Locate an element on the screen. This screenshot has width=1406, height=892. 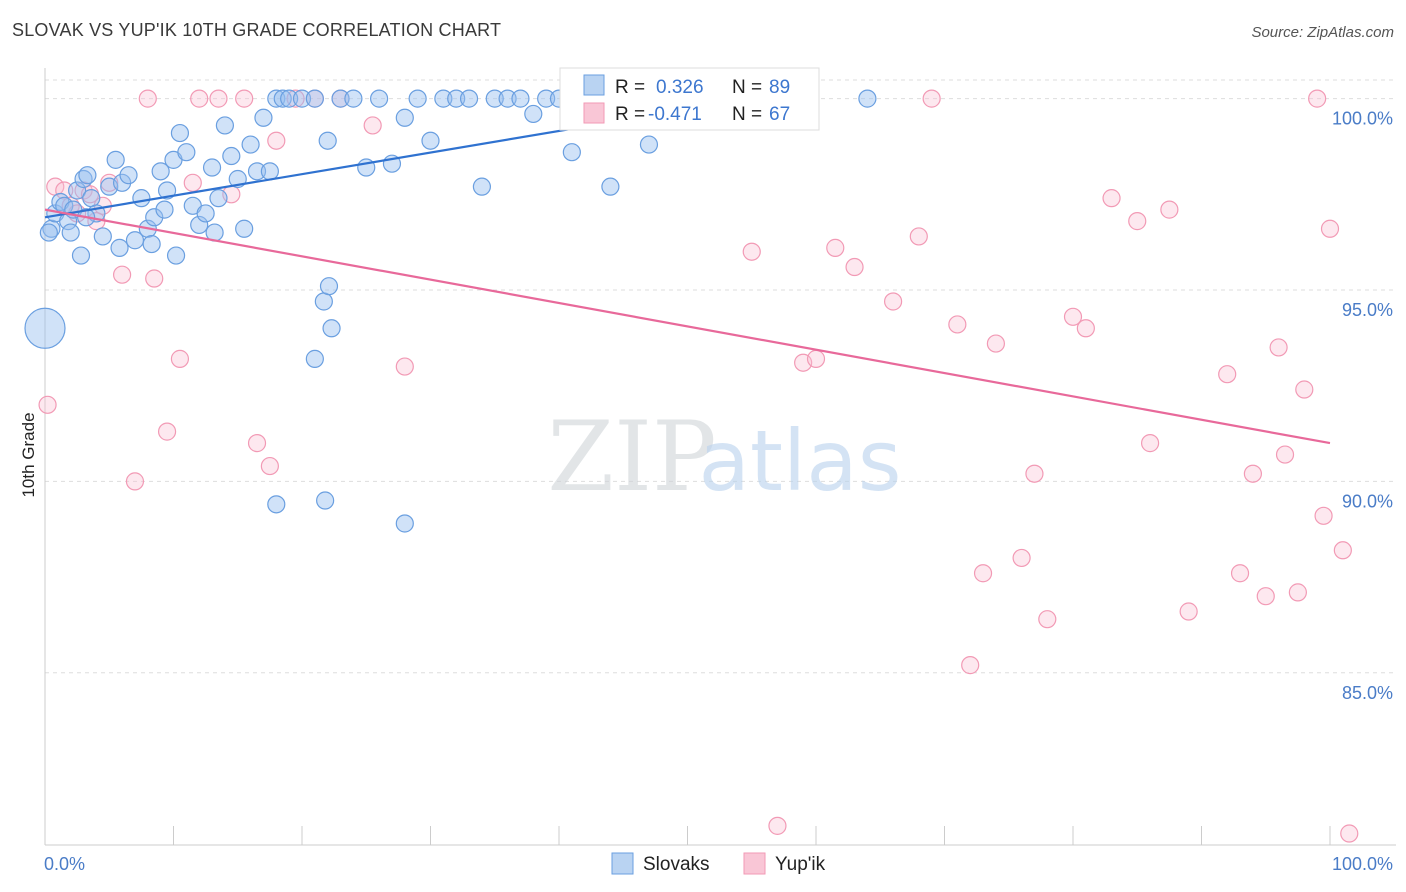
slovaks-point-large is located at coordinates (45, 328).